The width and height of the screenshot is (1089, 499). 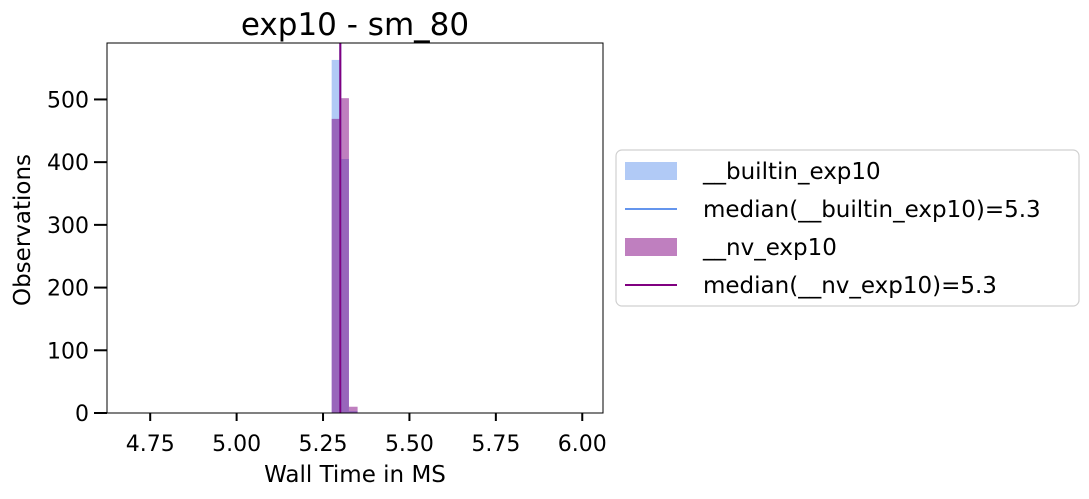 What do you see at coordinates (355, 475) in the screenshot?
I see `x-axis-label: Wall Time in MS` at bounding box center [355, 475].